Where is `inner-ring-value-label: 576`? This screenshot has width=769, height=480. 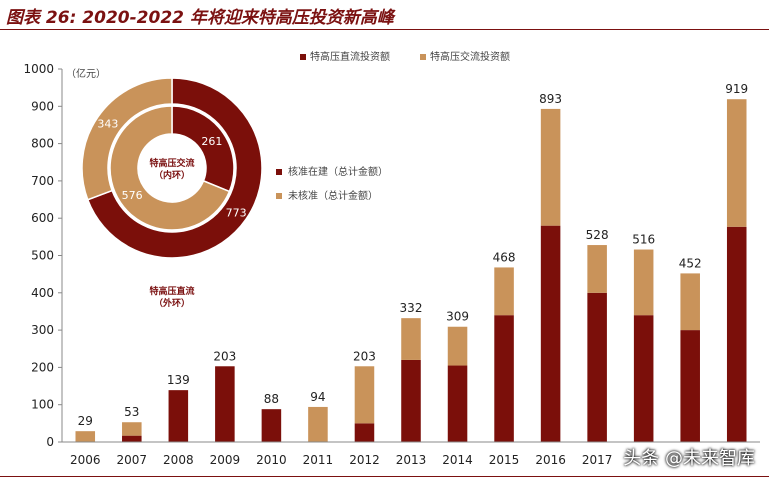
inner-ring-value-label: 576 is located at coordinates (132, 195).